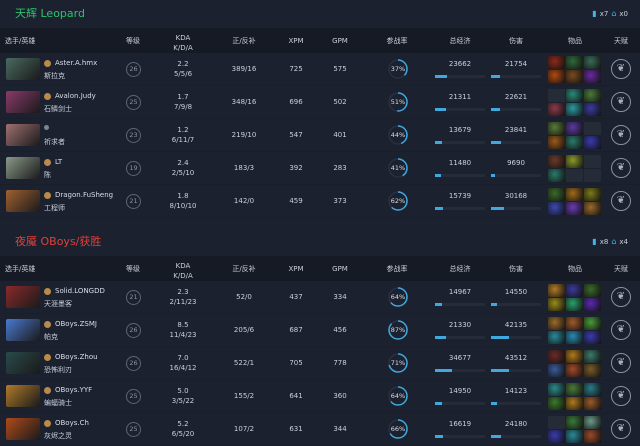 The width and height of the screenshot is (640, 446). I want to click on player-name: Avalon.Judy, so click(75, 96).